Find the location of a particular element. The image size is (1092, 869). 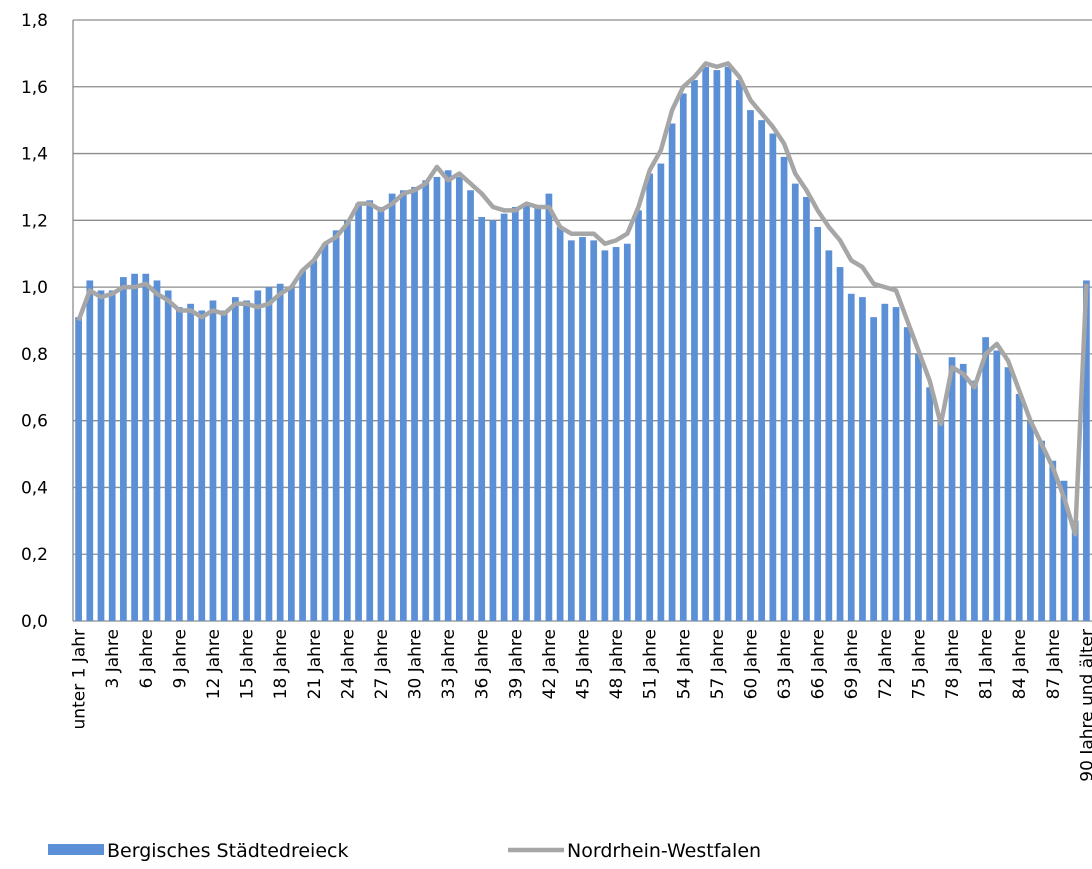

x-tick-label: 33 Jahre is located at coordinates (449, 664).